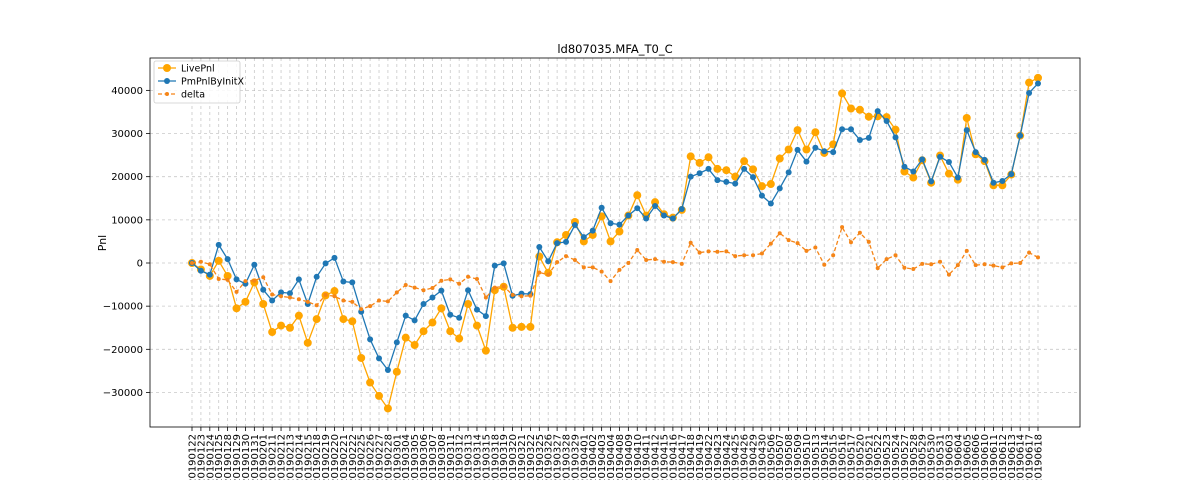  I want to click on x-tick-label: 20190417, so click(682, 457).